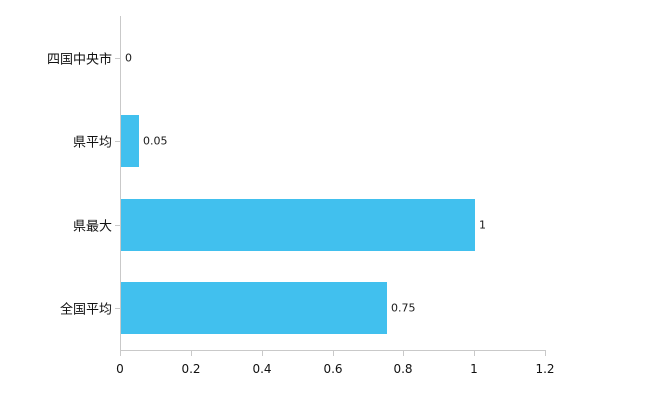 The image size is (650, 400). I want to click on x-tick-label: 0.6, so click(333, 369).